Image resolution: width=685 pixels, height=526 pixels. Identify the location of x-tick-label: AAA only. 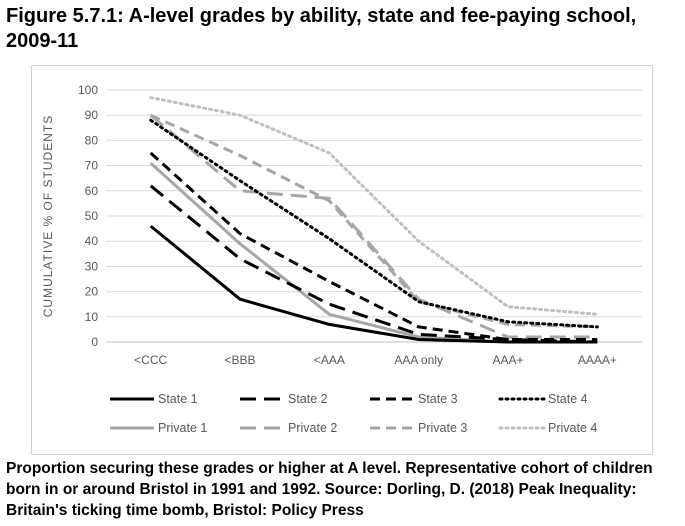
(418, 360).